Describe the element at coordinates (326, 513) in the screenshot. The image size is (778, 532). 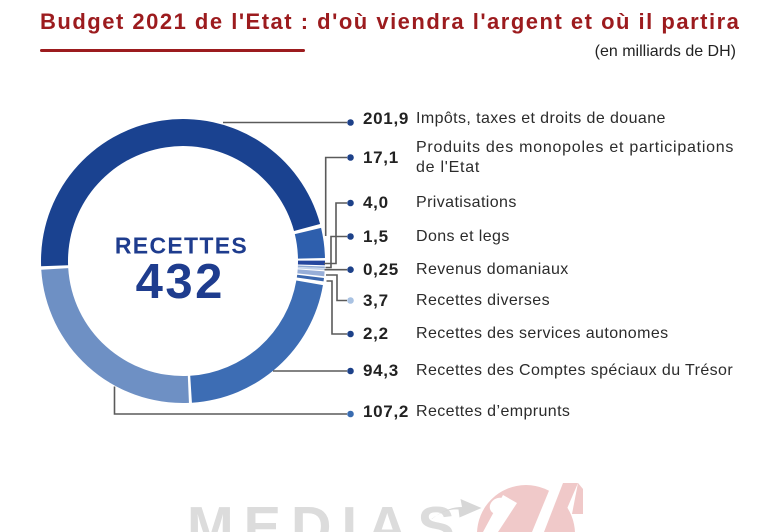
I see `svg-text: MEDIAS` at that location.